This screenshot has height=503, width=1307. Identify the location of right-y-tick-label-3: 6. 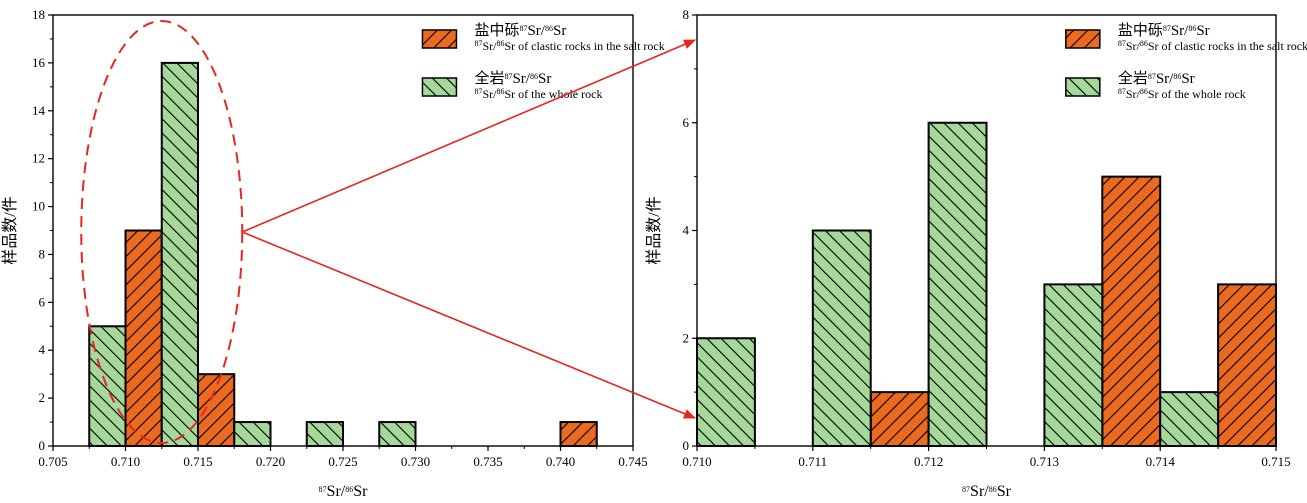
(686, 122).